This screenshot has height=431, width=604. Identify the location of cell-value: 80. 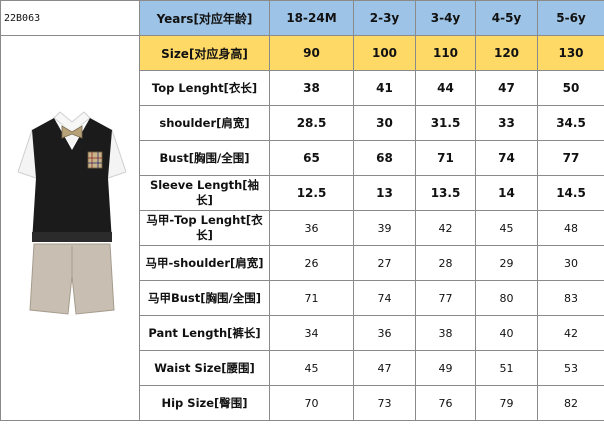
(506, 298).